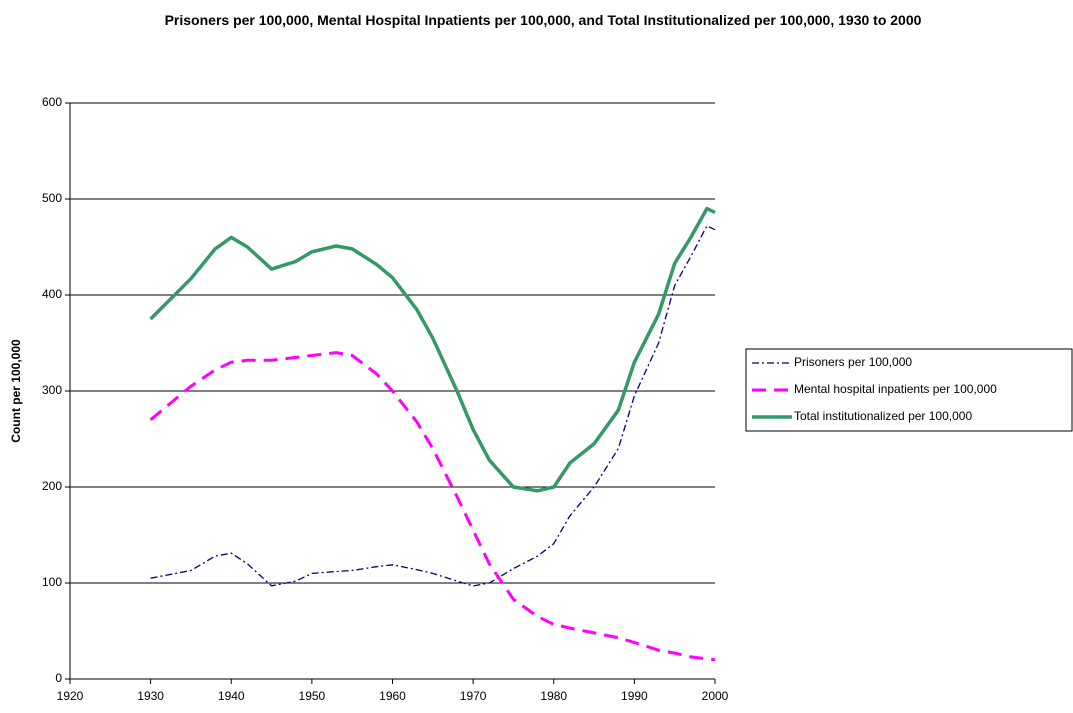 The height and width of the screenshot is (713, 1073). I want to click on y-axis-label: Count per 100,000, so click(16, 391).